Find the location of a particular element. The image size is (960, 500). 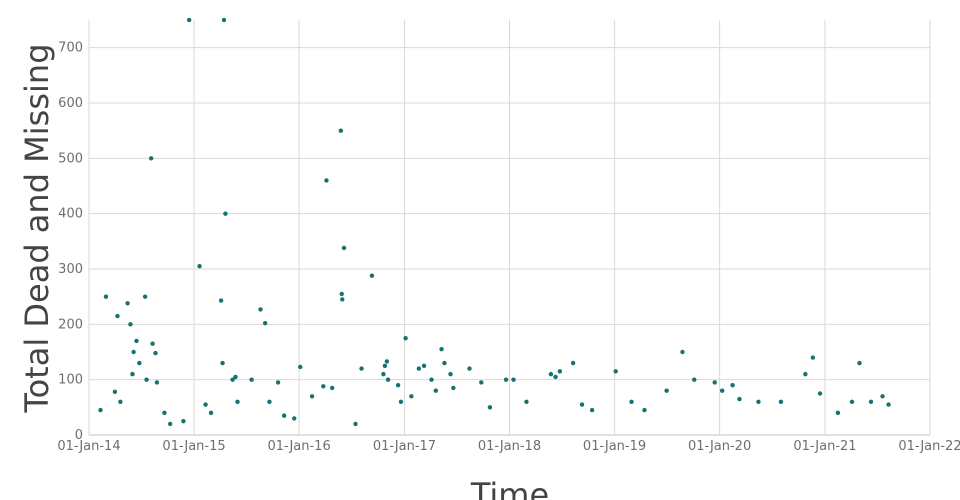

y-axis-title: Total Dead and Missing is located at coordinates (37, 228).